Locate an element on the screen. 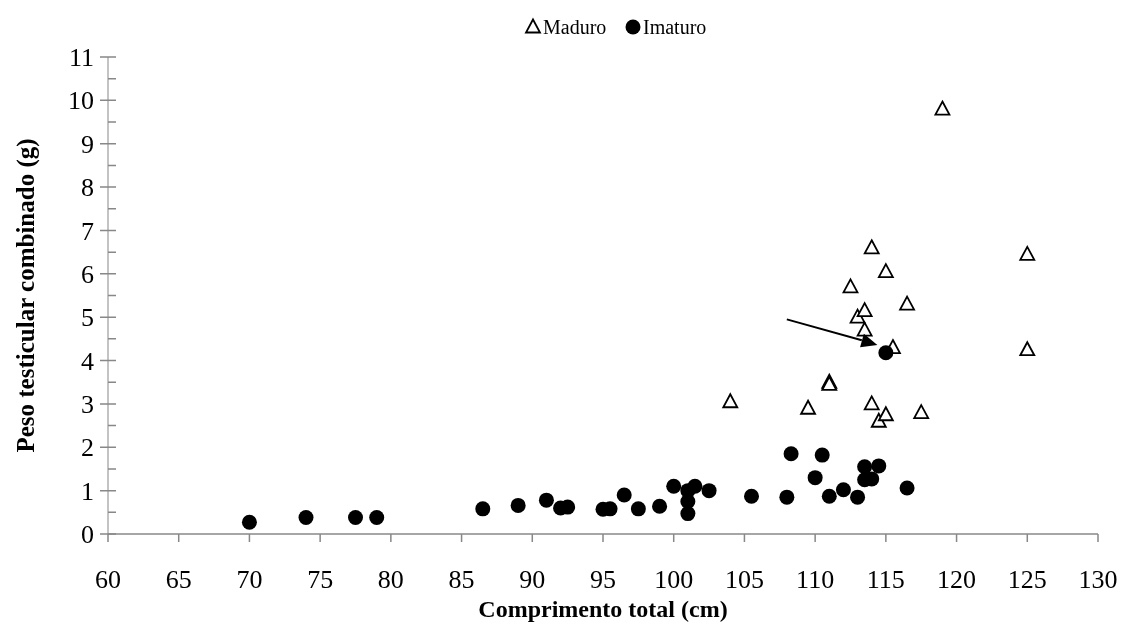  y-axis-title: Peso testicular combinado (g) is located at coordinates (26, 295).